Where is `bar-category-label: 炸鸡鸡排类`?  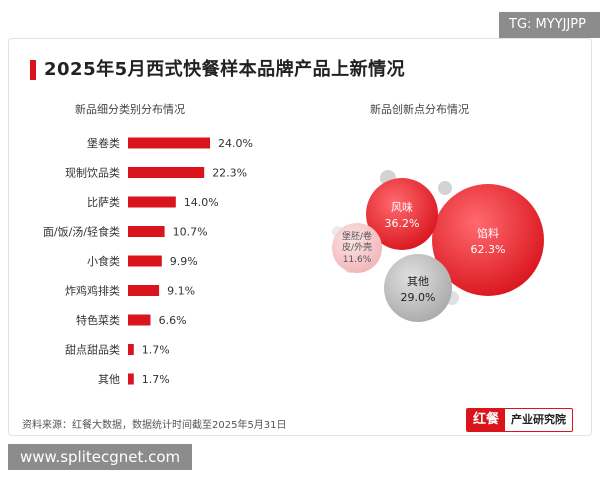
bar-category-label: 炸鸡鸡排类 is located at coordinates (92, 291).